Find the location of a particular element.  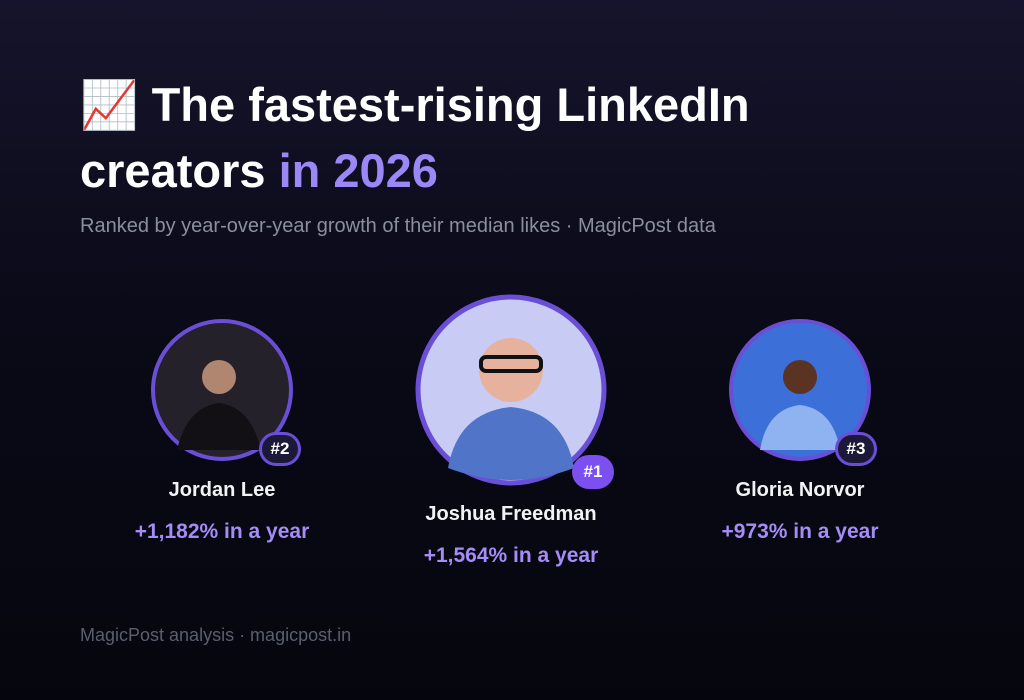

rank-badge: #3 is located at coordinates (856, 449).